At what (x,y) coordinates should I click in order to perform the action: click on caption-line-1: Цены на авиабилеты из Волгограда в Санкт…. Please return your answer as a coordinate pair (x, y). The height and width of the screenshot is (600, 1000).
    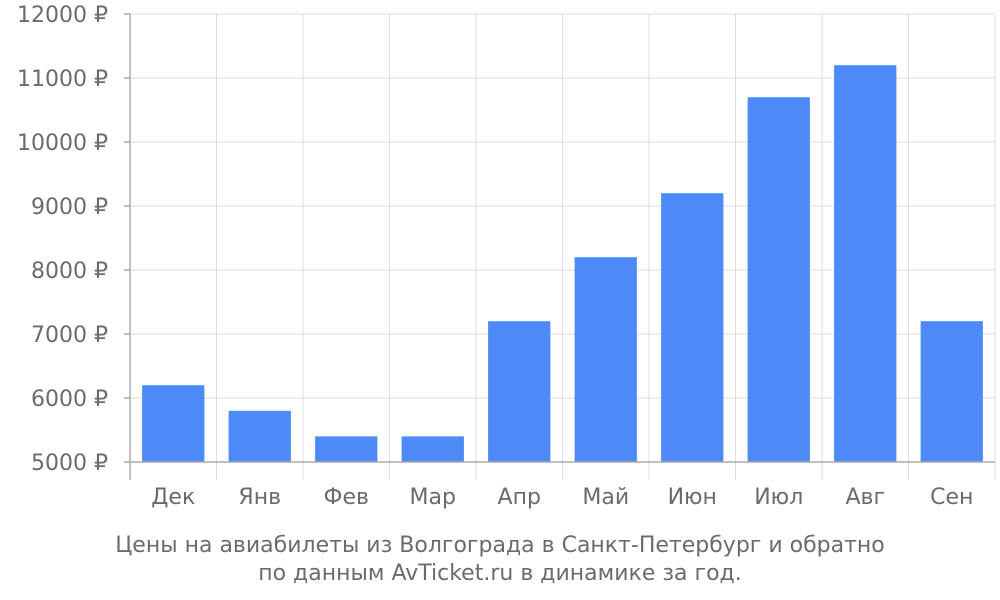
    Looking at the image, I should click on (500, 545).